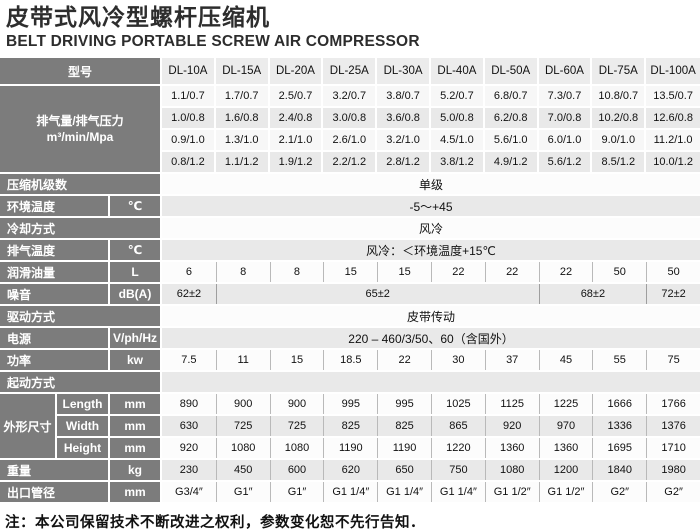  I want to click on spec-value-cell: 600, so click(296, 470).